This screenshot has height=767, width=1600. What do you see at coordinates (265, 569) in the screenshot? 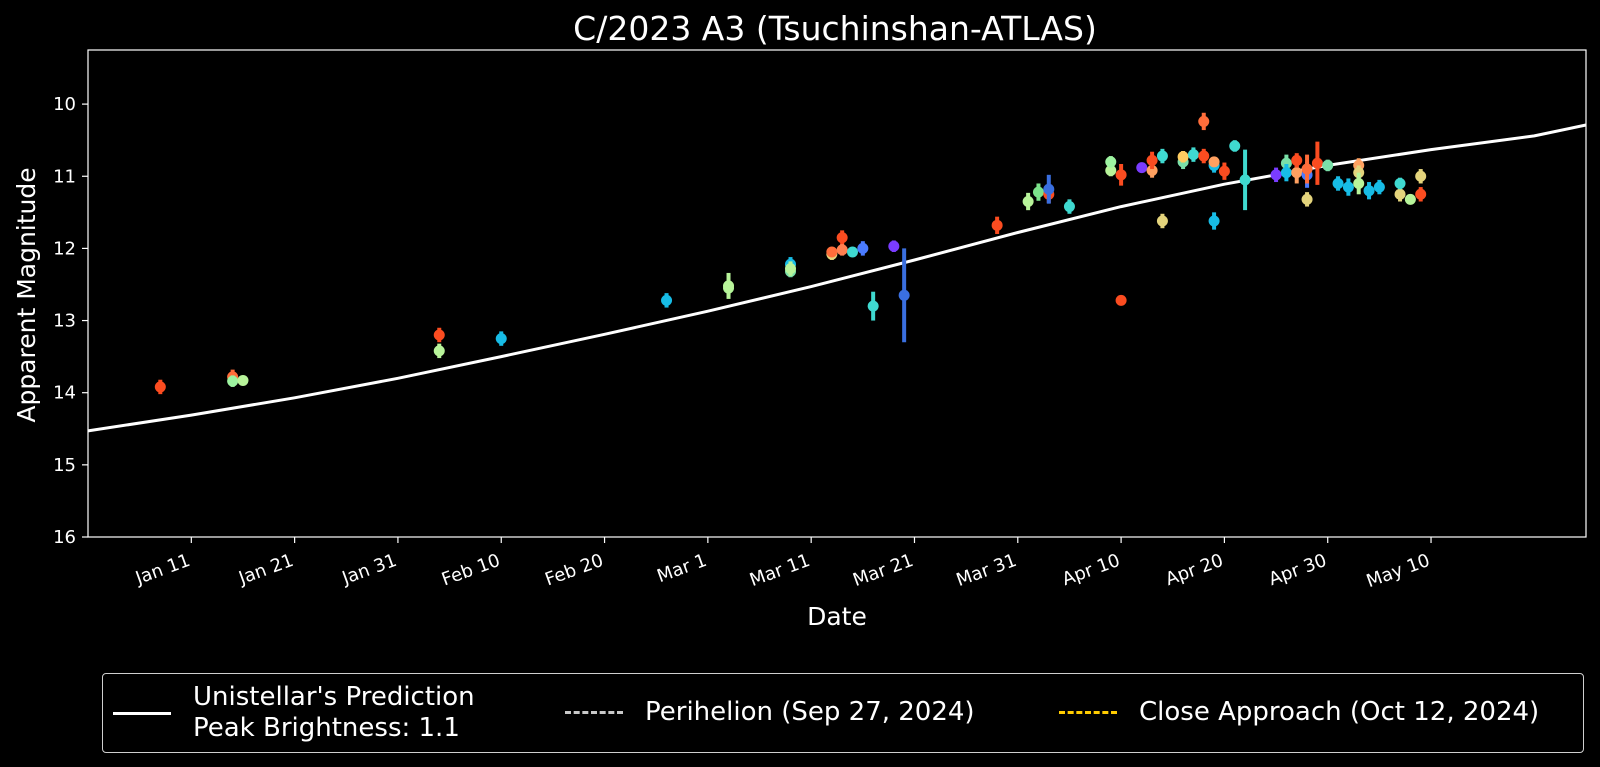
I see `x-tick-label: Jan 21` at bounding box center [265, 569].